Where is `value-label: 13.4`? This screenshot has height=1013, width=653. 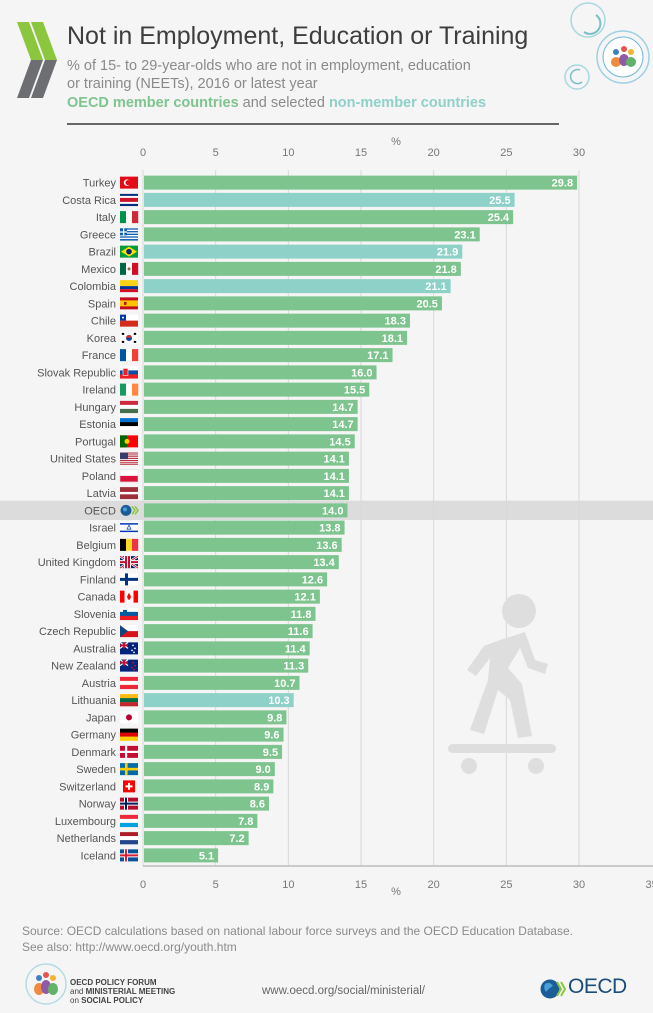 value-label: 13.4 is located at coordinates (324, 563).